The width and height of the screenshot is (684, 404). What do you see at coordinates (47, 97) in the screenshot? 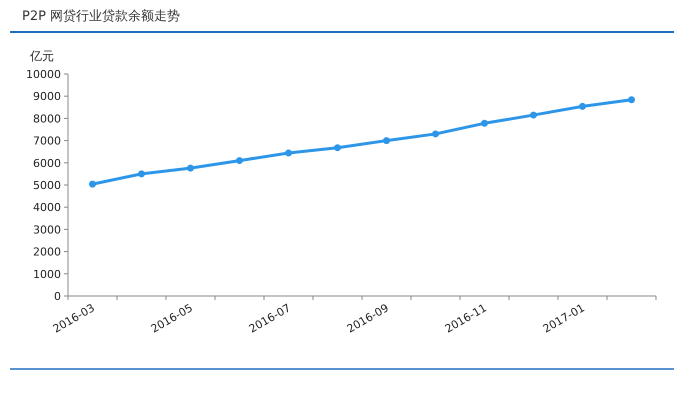
I see `y-tick-label: 9000` at bounding box center [47, 97].